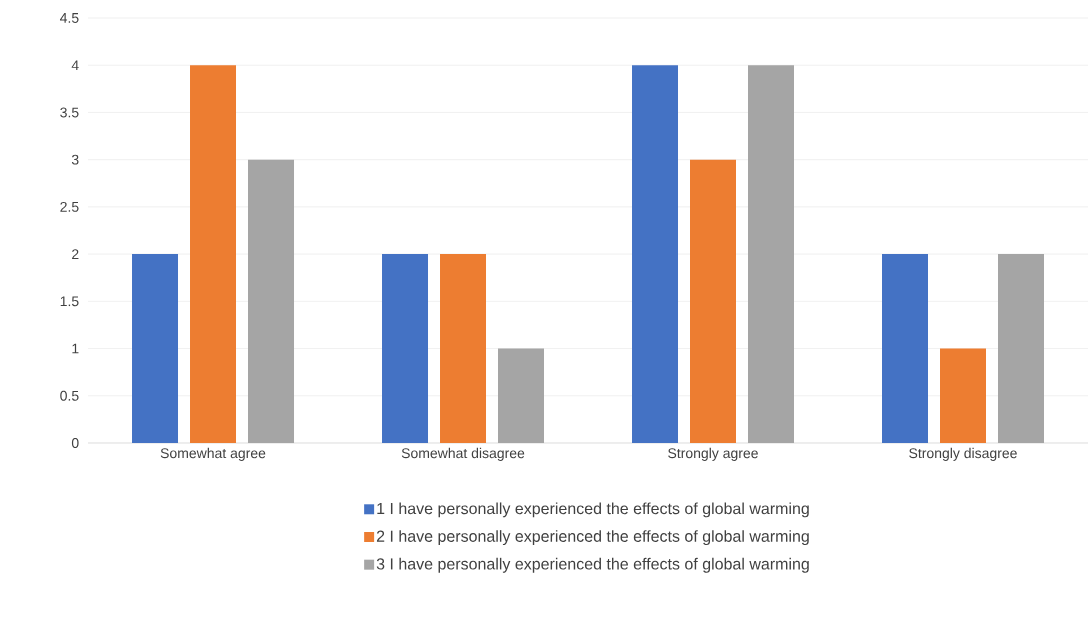 This screenshot has width=1092, height=623. What do you see at coordinates (213, 454) in the screenshot?
I see `x-tick-label: Somewhat agree` at bounding box center [213, 454].